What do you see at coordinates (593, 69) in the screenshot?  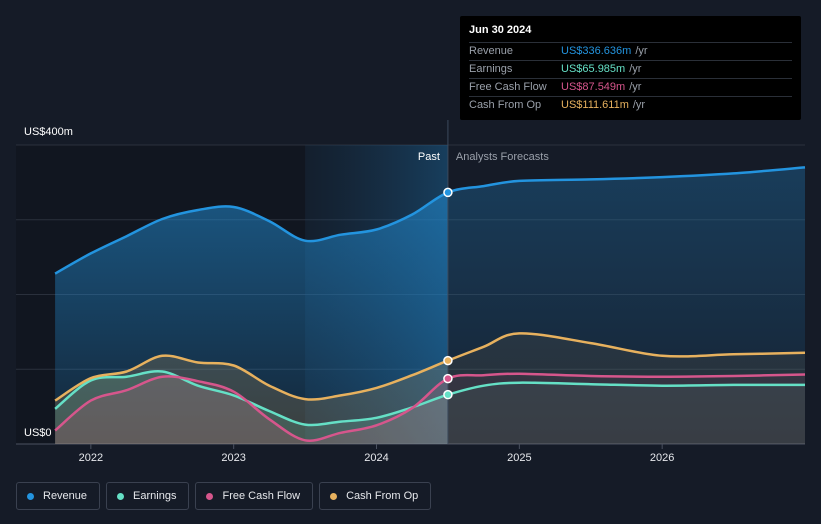 I see `tooltip-value: US$65.985m` at bounding box center [593, 69].